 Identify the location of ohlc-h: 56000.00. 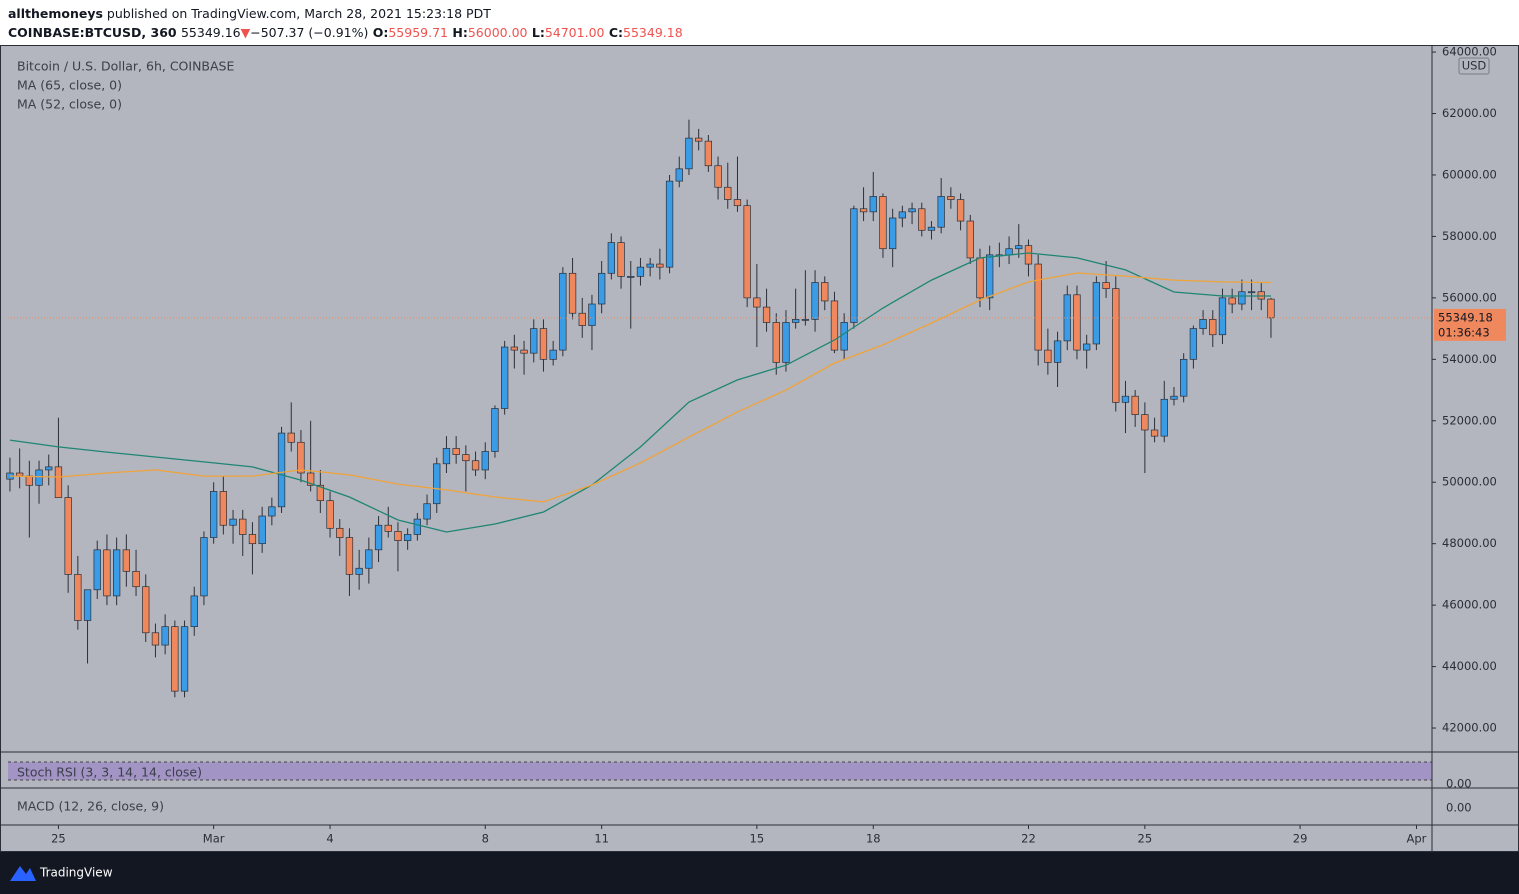
(498, 32).